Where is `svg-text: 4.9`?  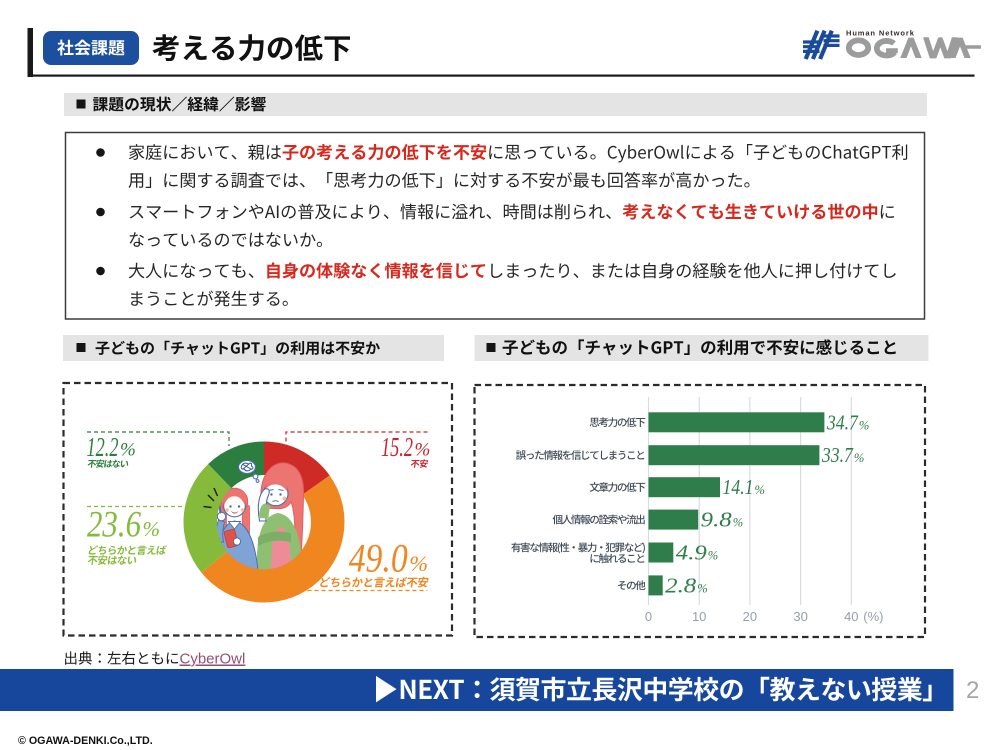 svg-text: 4.9 is located at coordinates (691, 553).